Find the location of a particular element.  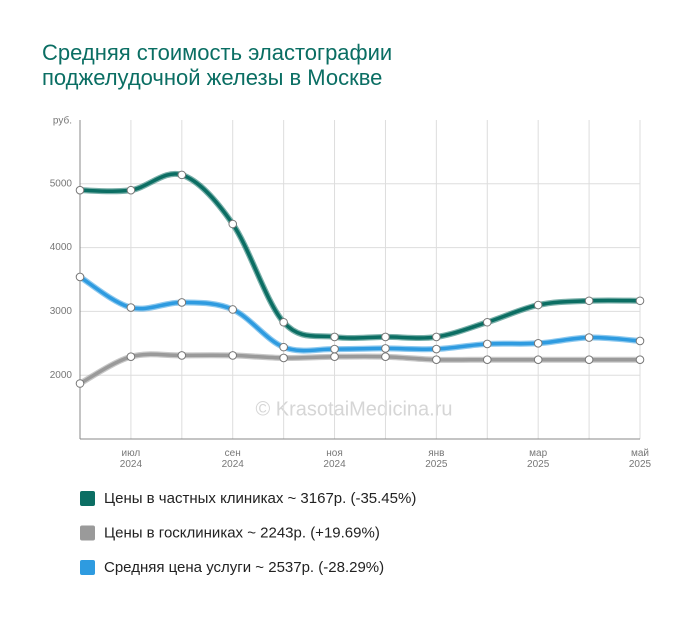

legend-label: Средняя цена услуги ~ 2537р. (-28.29%) is located at coordinates (244, 567).